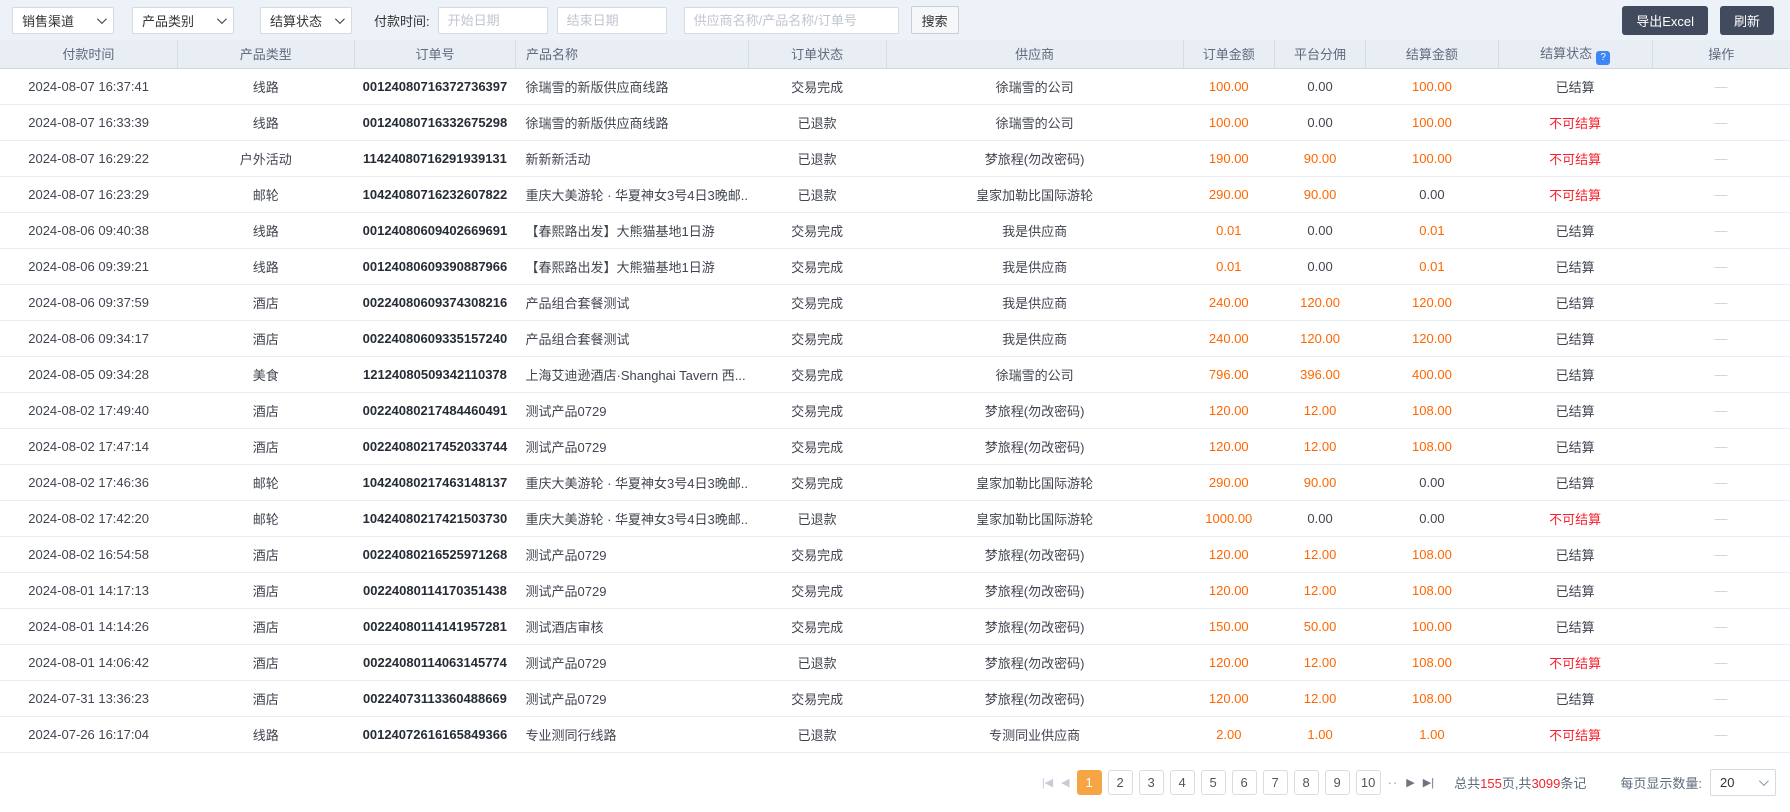  What do you see at coordinates (1603, 57) in the screenshot?
I see `help-icon: ?` at bounding box center [1603, 57].